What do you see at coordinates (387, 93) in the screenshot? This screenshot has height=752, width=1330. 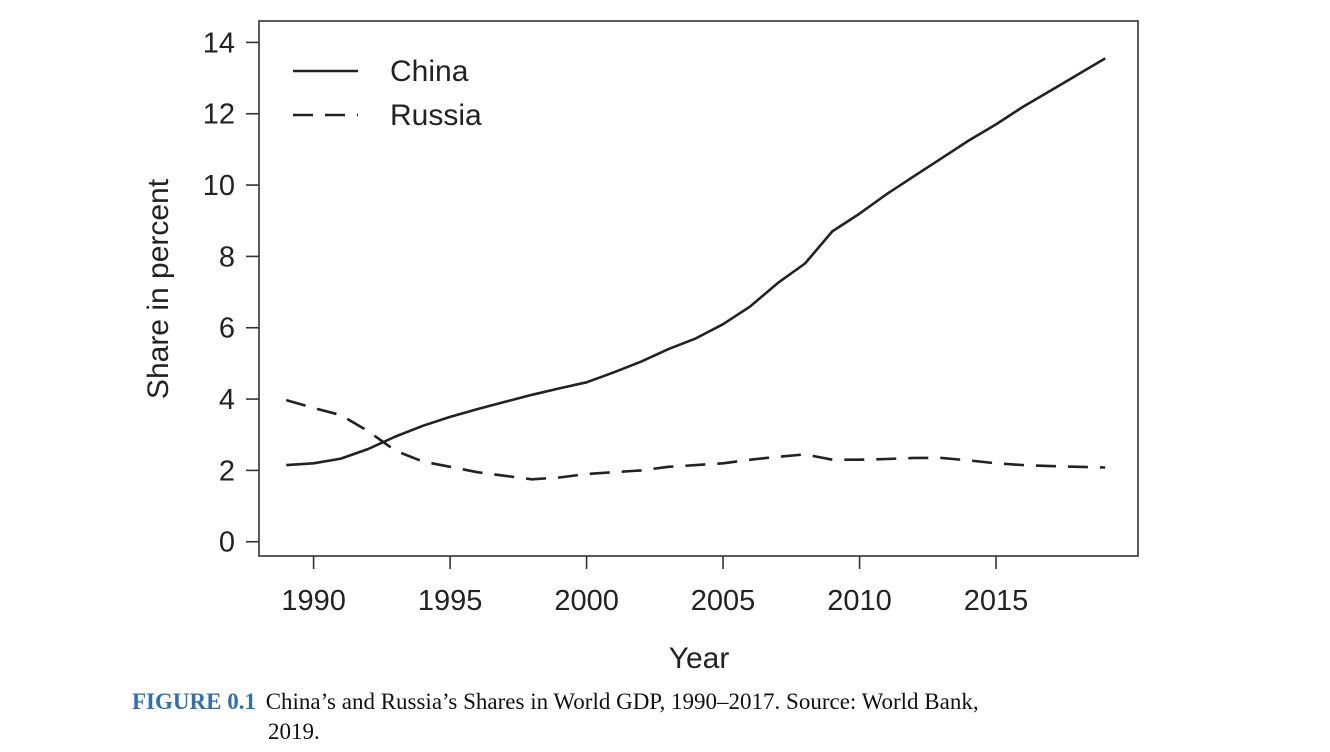 I see `legend: China Russia` at bounding box center [387, 93].